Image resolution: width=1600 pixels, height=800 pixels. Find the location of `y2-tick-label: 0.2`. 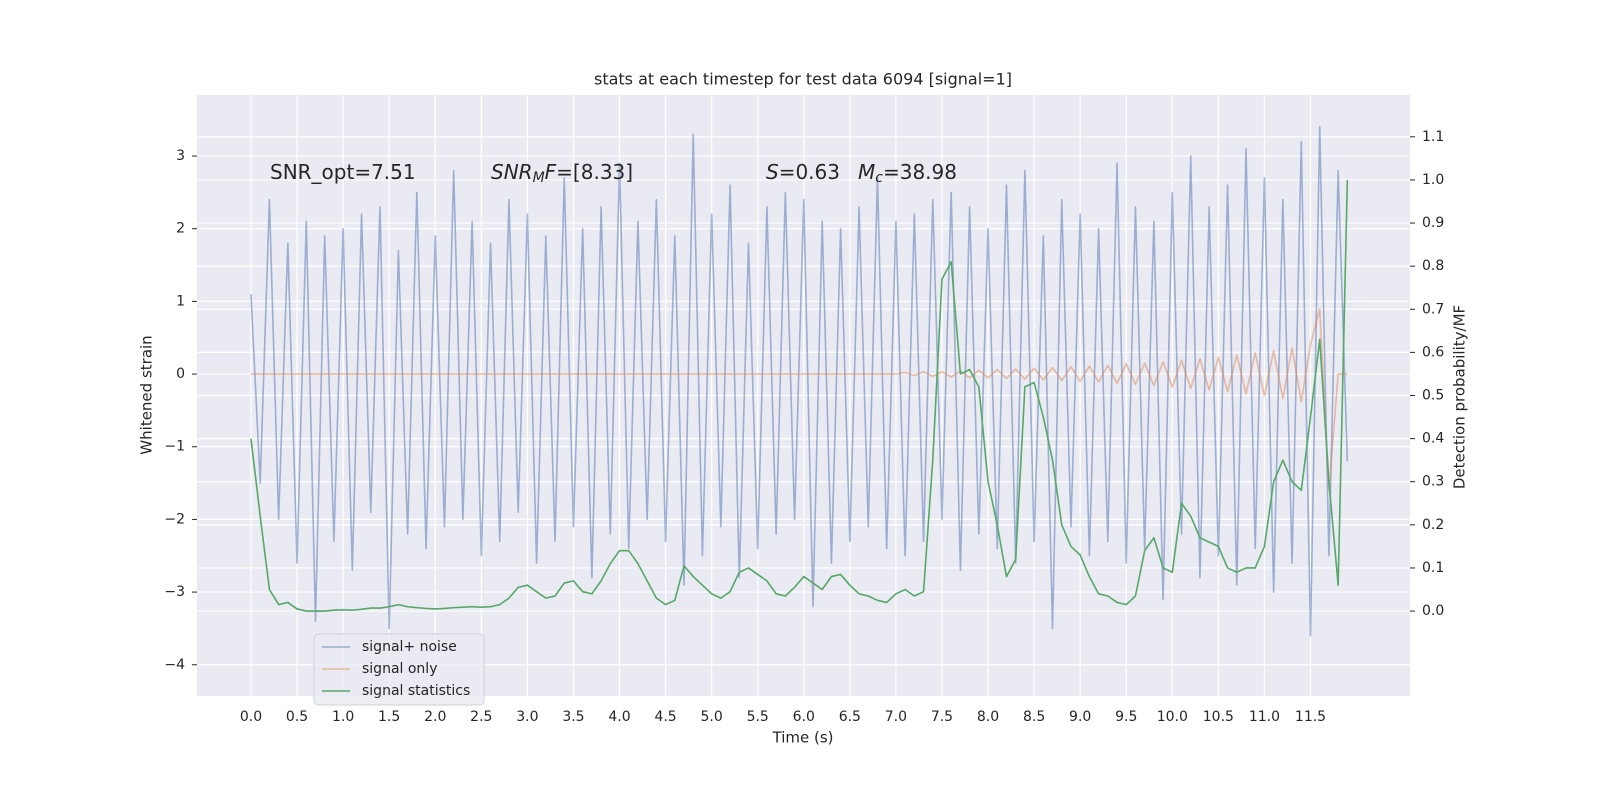

y2-tick-label: 0.2 is located at coordinates (1433, 525).